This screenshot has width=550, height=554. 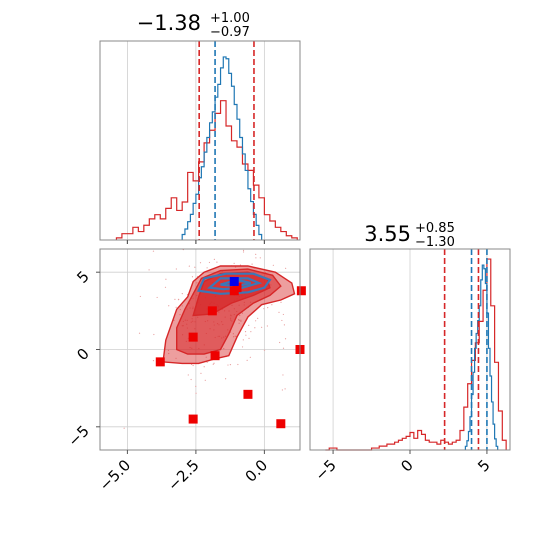 I want to click on joint-tick-label-x: 0.0, so click(x=257, y=471).